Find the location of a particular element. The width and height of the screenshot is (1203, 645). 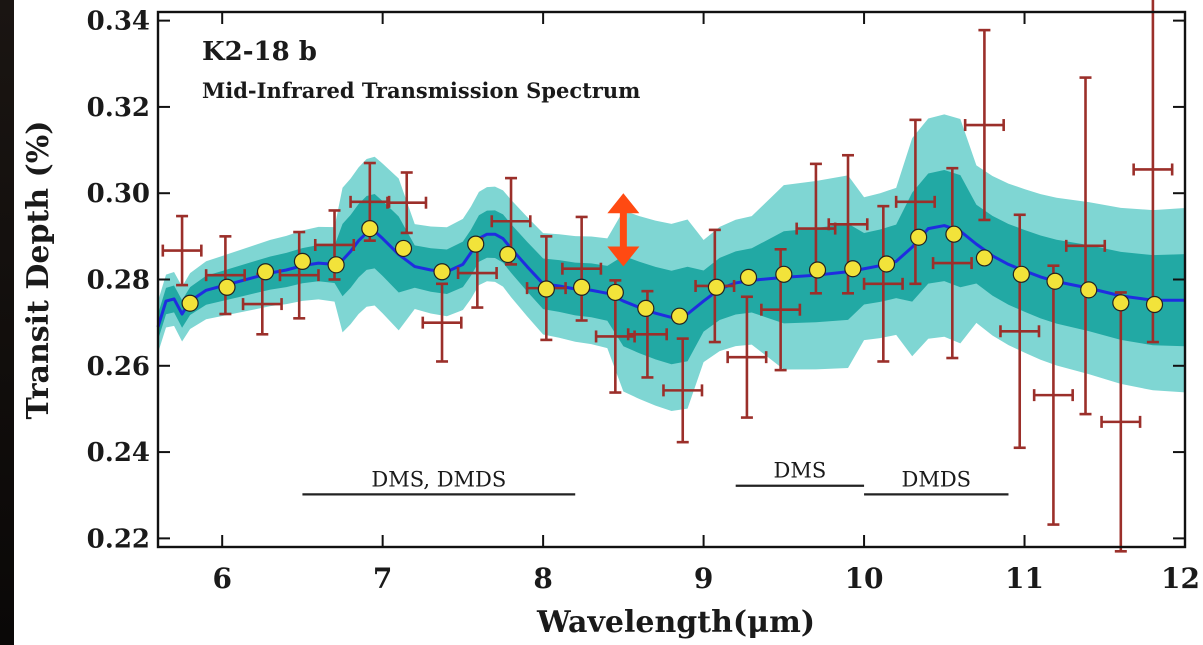

y-tick-label-0.22: 0.22 is located at coordinates (118, 539).